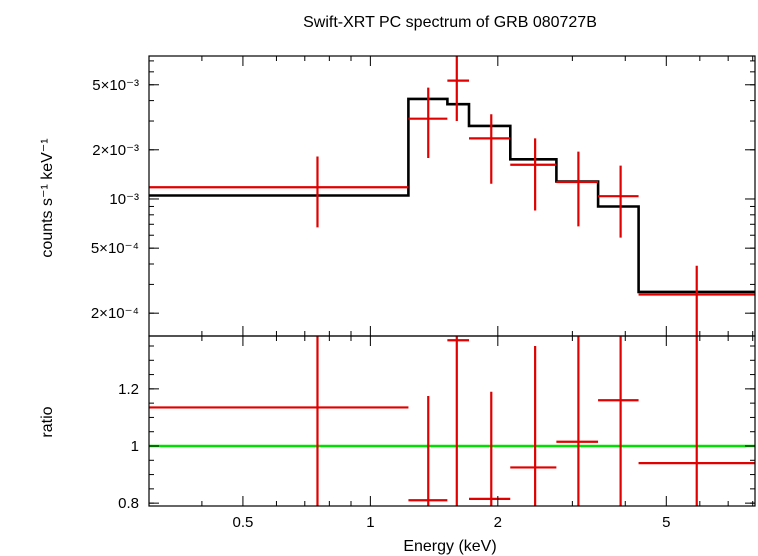  I want to click on y-tick-label: 5×10⁻⁴, so click(115, 248).